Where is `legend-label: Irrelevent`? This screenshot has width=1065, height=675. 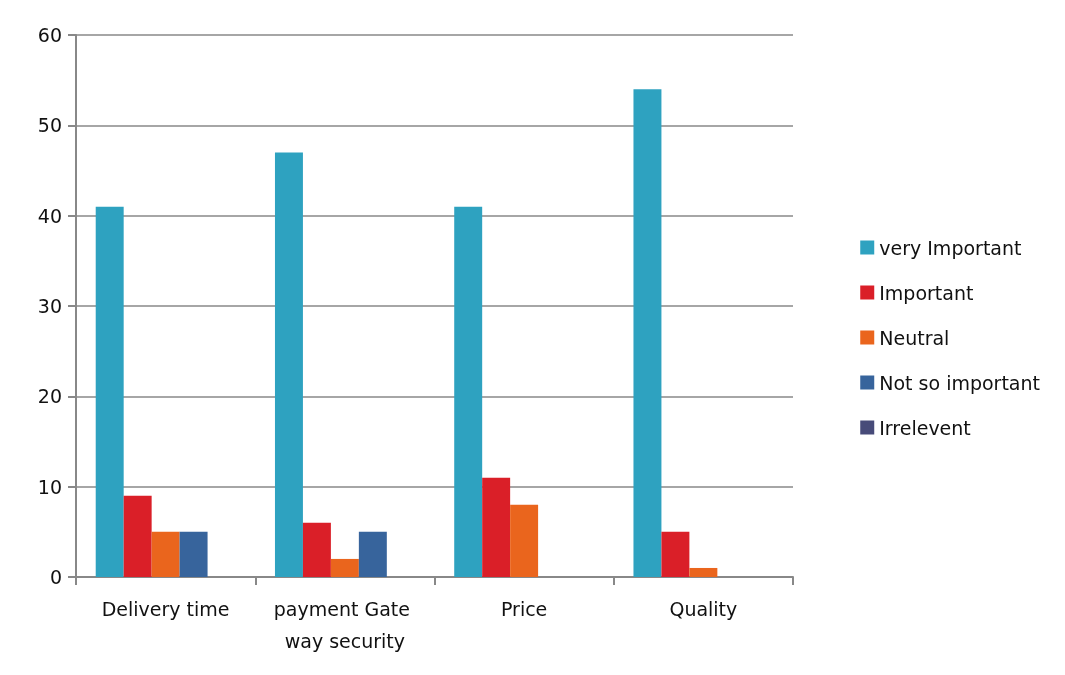
legend-label: Irrelevent is located at coordinates (925, 427).